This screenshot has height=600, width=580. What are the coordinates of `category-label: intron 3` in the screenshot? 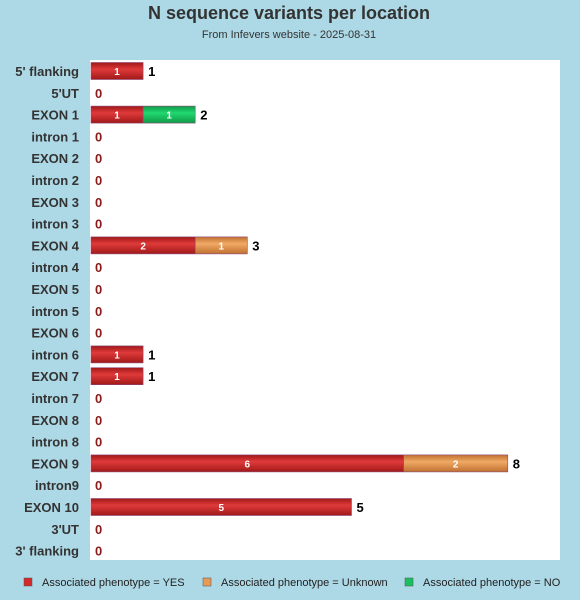 It's located at (55, 224).